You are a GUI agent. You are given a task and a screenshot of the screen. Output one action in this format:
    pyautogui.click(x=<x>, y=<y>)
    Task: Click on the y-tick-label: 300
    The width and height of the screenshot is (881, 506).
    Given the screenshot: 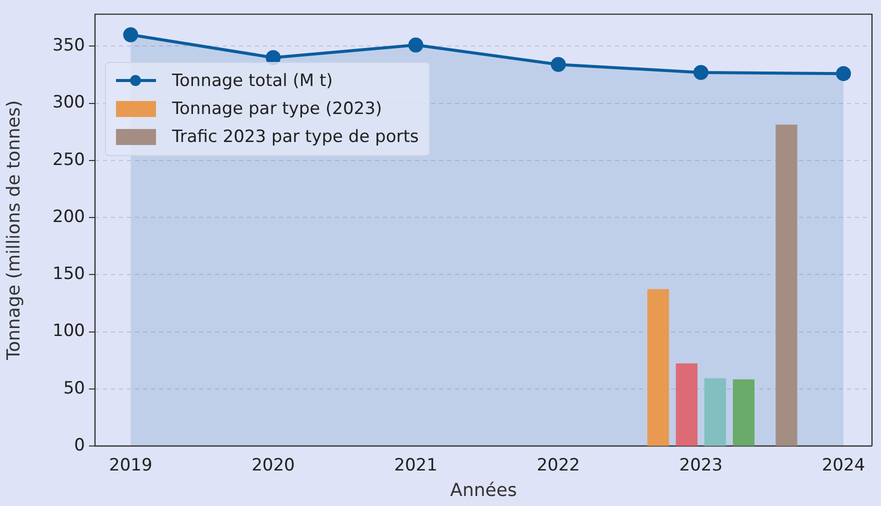 What is the action you would take?
    pyautogui.click(x=68, y=102)
    